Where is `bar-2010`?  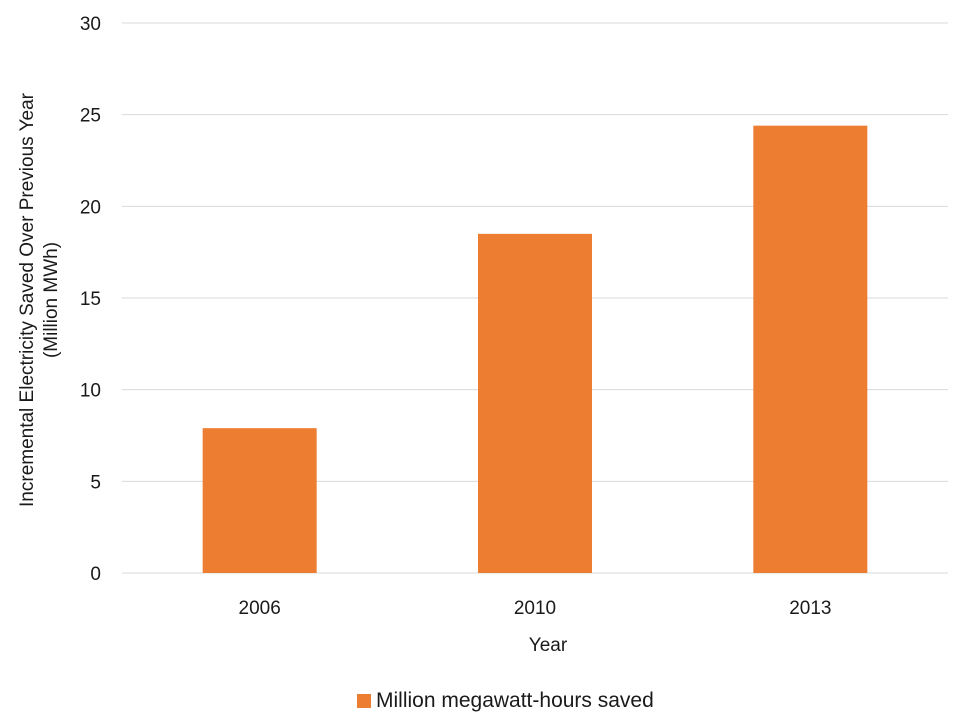
bar-2010 is located at coordinates (535, 403).